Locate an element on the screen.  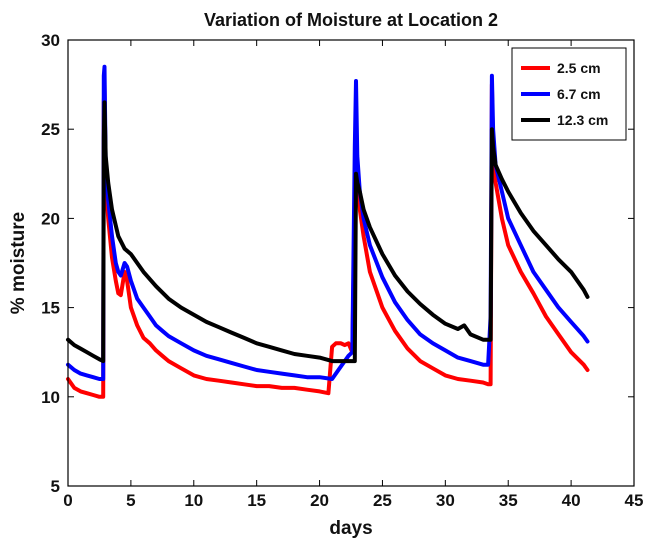
x-tick-label-7: 35 is located at coordinates (508, 500).